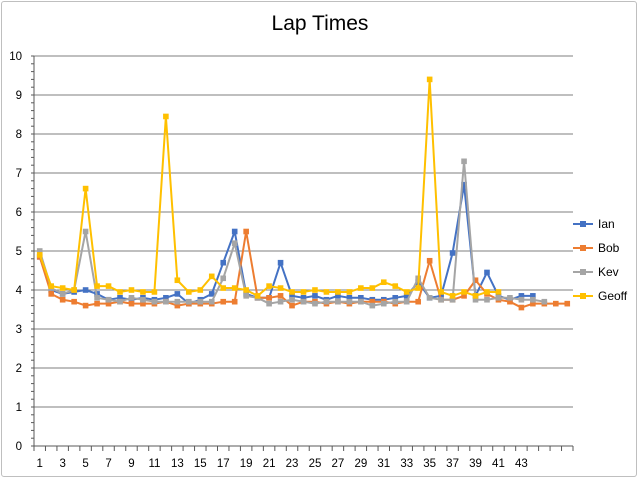 The height and width of the screenshot is (480, 640). What do you see at coordinates (315, 464) in the screenshot?
I see `x-tick-label: 25` at bounding box center [315, 464].